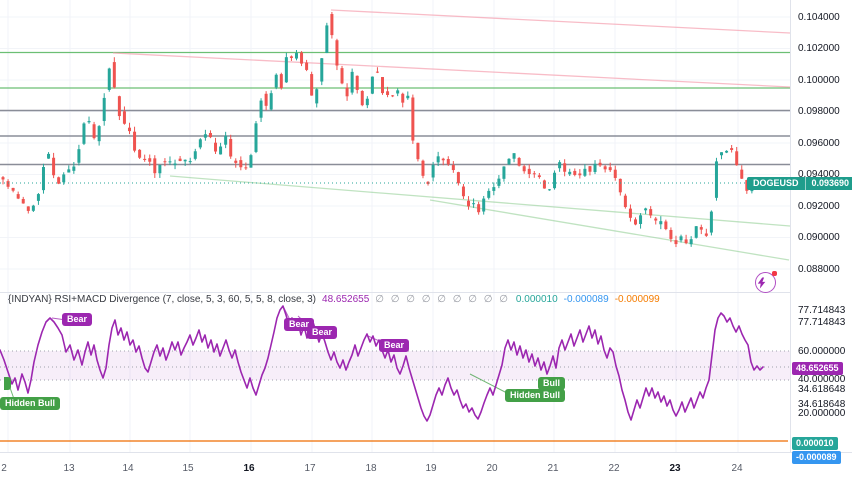 The image size is (852, 485). I want to click on quick-trade-button, so click(766, 282).